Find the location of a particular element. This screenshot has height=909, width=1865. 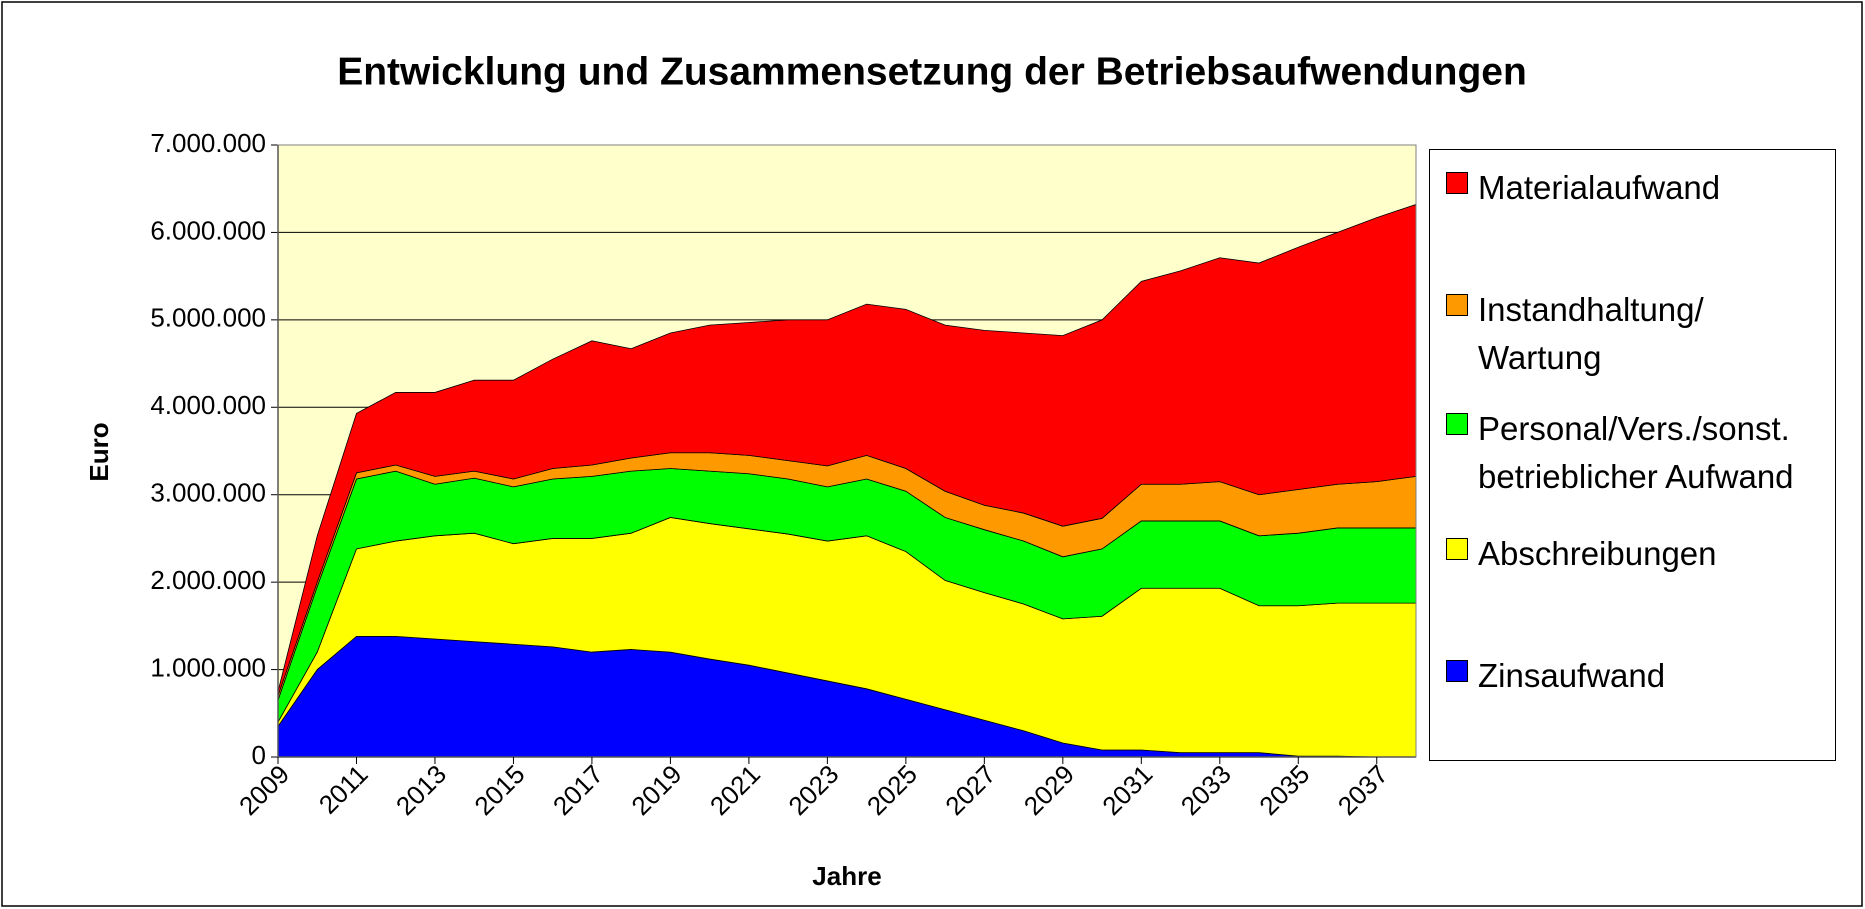

y-tick-label: 7.000.000 is located at coordinates (208, 143).